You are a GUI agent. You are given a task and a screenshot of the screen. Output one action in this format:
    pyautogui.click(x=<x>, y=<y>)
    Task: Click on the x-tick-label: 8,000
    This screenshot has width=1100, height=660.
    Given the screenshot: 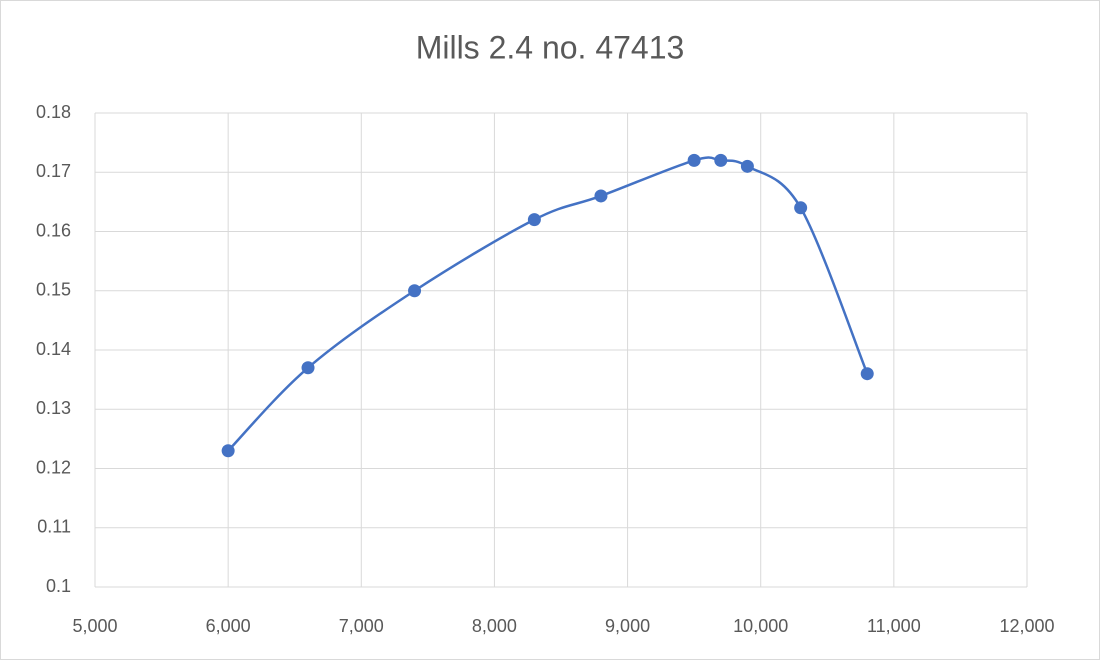 What is the action you would take?
    pyautogui.click(x=494, y=626)
    